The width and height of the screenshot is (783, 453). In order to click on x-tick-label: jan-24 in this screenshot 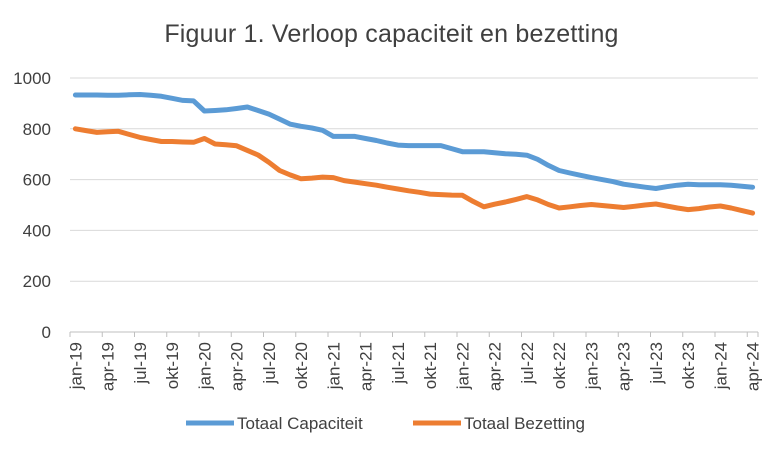, I will do `click(720, 366)`.